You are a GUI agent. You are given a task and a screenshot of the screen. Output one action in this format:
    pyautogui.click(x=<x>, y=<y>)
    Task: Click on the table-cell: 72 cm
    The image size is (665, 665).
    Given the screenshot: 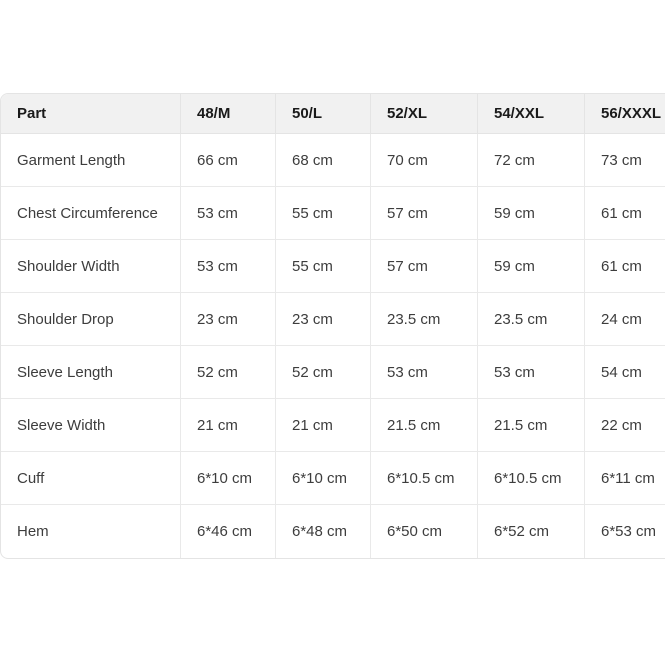 What is the action you would take?
    pyautogui.click(x=530, y=160)
    